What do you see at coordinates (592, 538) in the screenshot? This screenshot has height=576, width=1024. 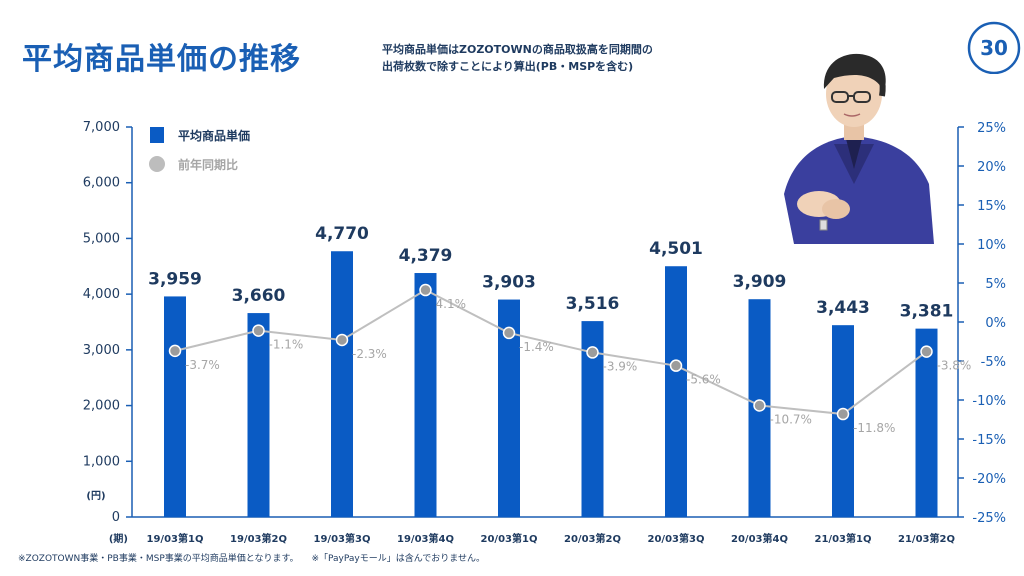 I see `x-tick-label: 20/03第2Q` at bounding box center [592, 538].